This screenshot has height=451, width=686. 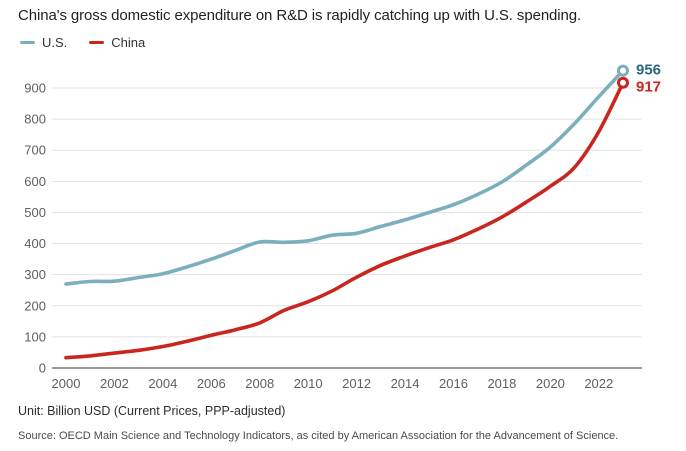 What do you see at coordinates (550, 383) in the screenshot?
I see `x-axis-label: 2020` at bounding box center [550, 383].